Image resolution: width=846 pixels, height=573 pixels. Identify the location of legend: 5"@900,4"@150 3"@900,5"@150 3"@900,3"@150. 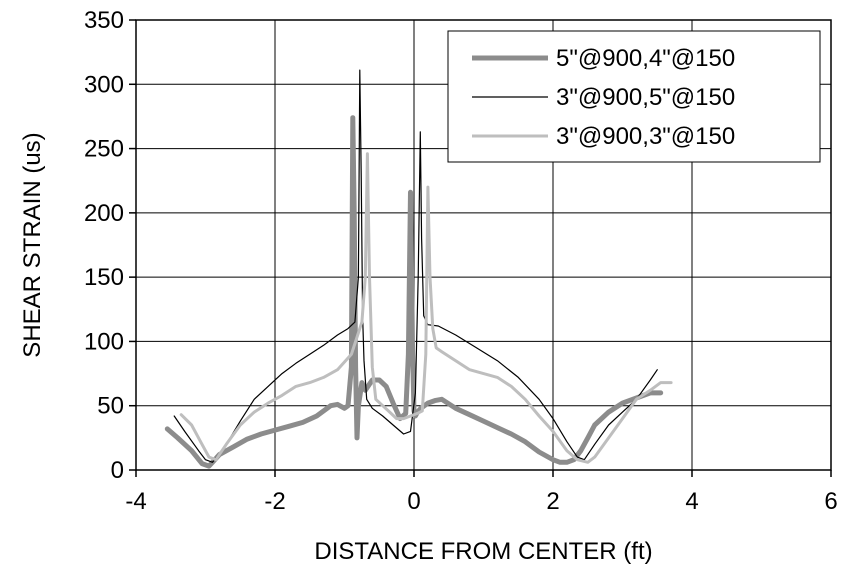
(634, 96).